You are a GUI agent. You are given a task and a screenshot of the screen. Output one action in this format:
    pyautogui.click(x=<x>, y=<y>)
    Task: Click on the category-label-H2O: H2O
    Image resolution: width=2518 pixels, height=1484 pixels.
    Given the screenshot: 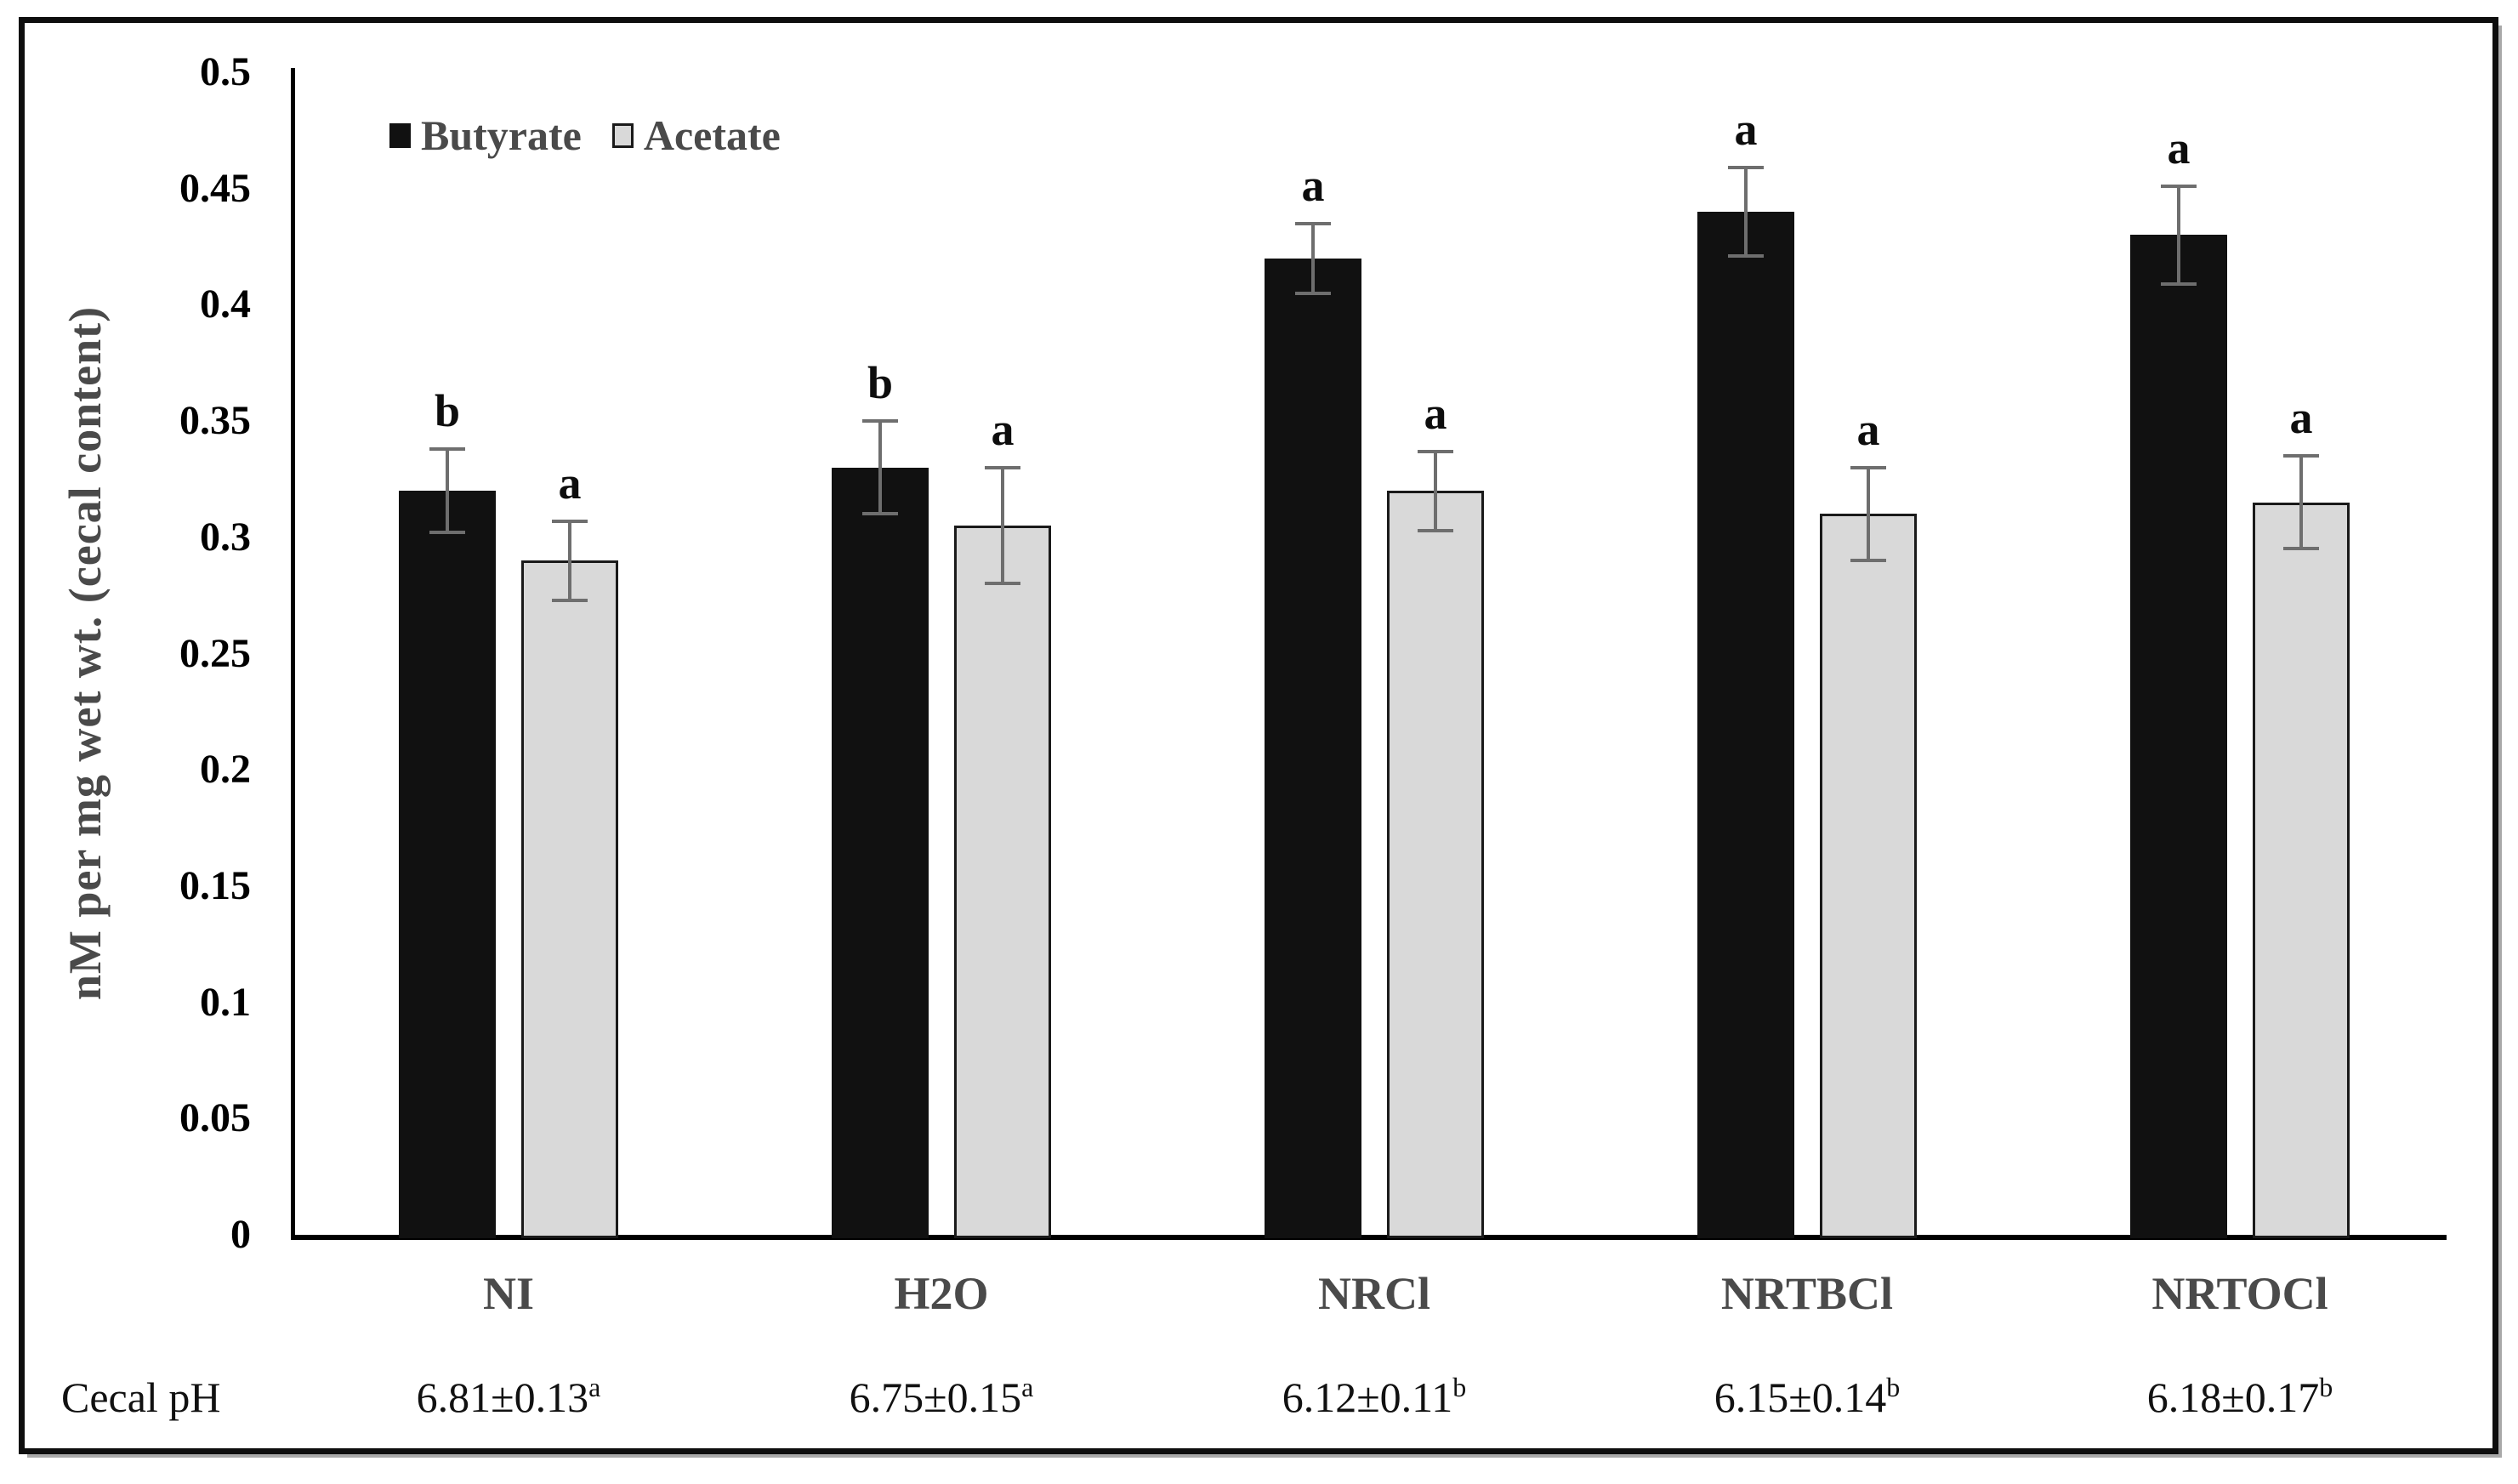 What is the action you would take?
    pyautogui.click(x=942, y=1293)
    